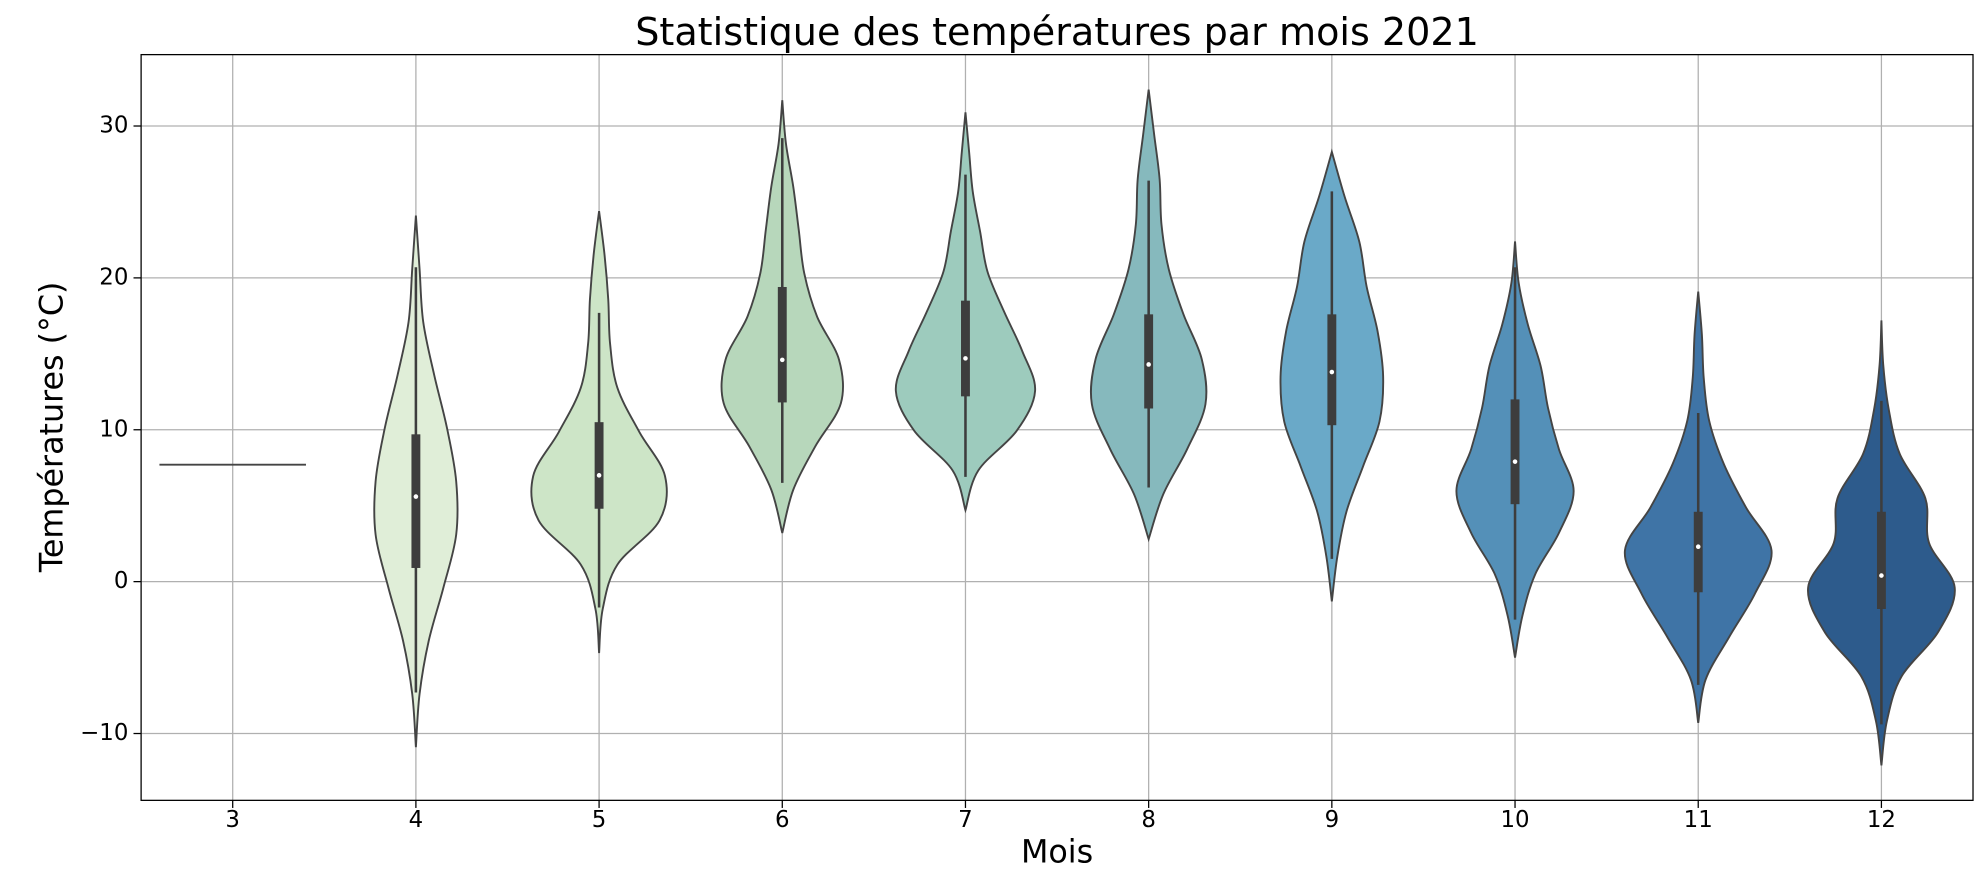  I want to click on y-tick-label: 0, so click(121, 581).